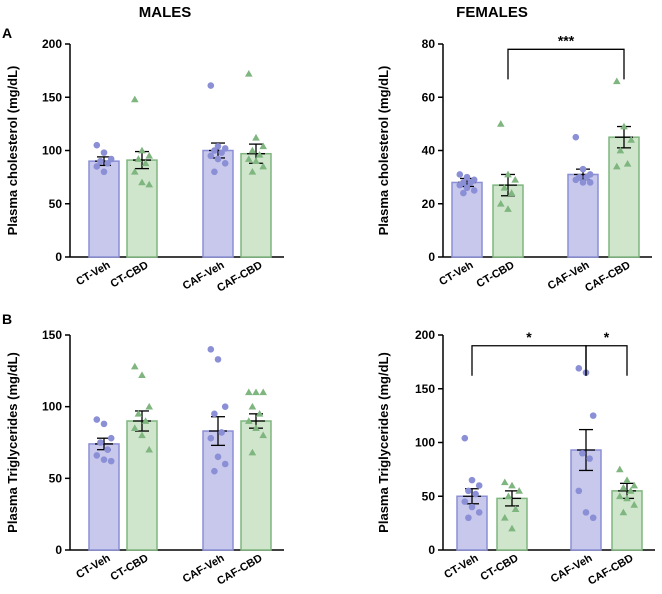 Image resolution: width=662 pixels, height=594 pixels. I want to click on significance-label: *, so click(529, 337).